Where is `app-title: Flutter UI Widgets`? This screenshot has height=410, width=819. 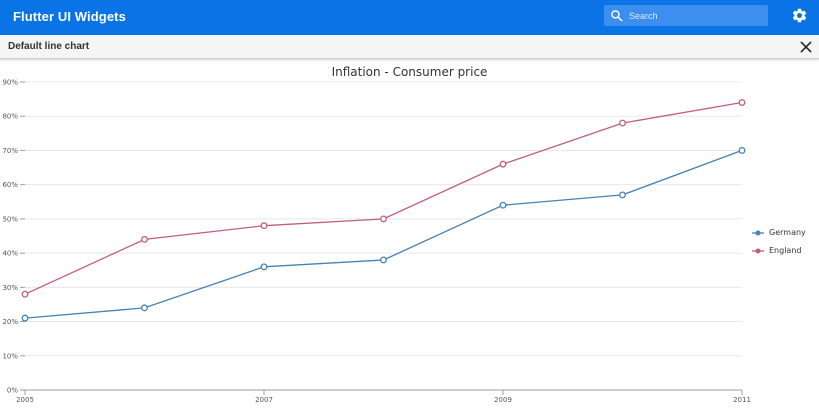
app-title: Flutter UI Widgets is located at coordinates (69, 16).